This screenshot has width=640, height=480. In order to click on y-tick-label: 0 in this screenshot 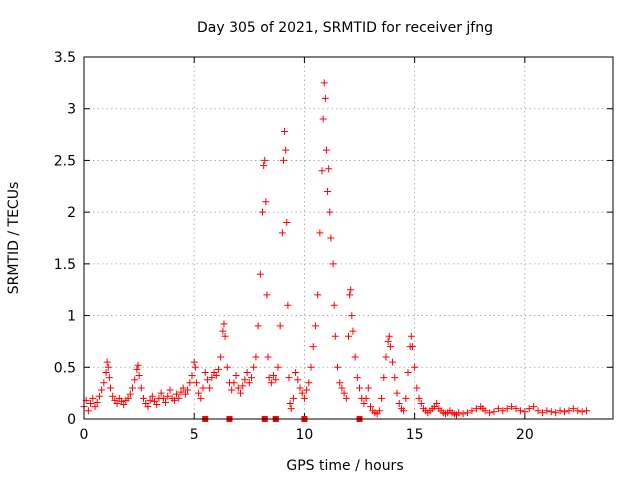, I will do `click(71, 420)`.